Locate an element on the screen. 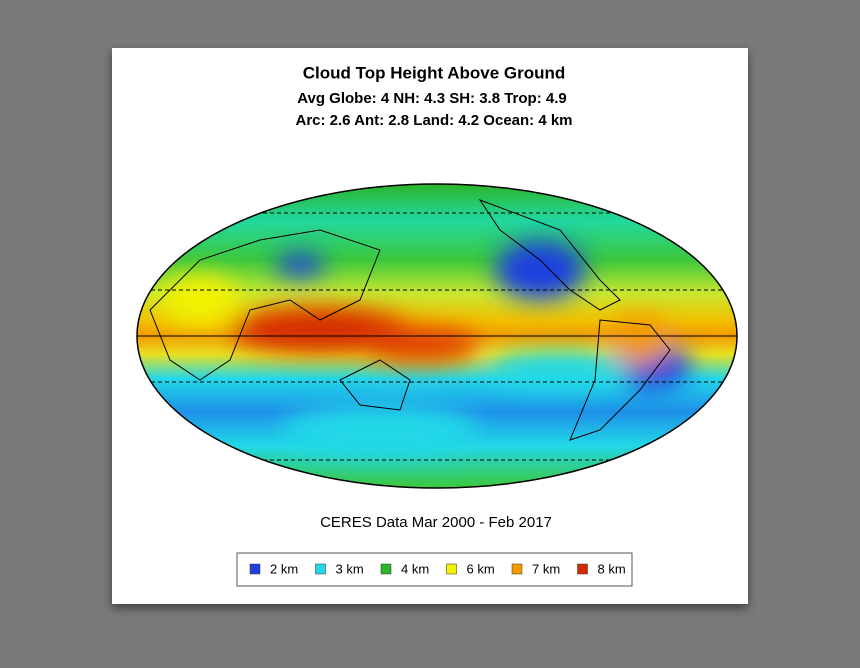  legend-label: 2 km is located at coordinates (284, 568).